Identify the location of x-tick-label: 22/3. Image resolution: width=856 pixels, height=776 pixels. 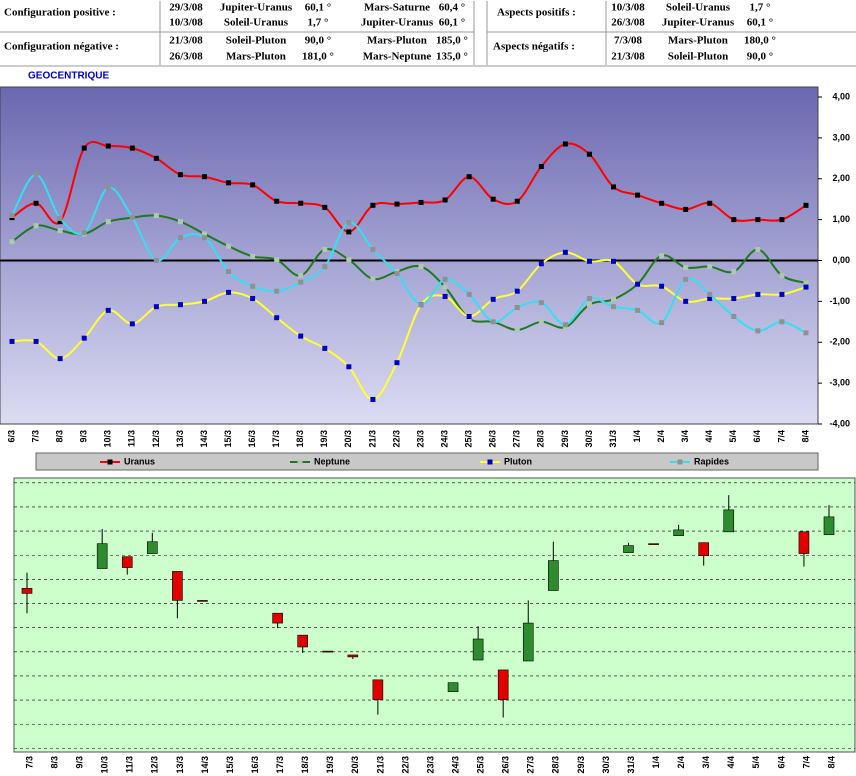
(405, 765).